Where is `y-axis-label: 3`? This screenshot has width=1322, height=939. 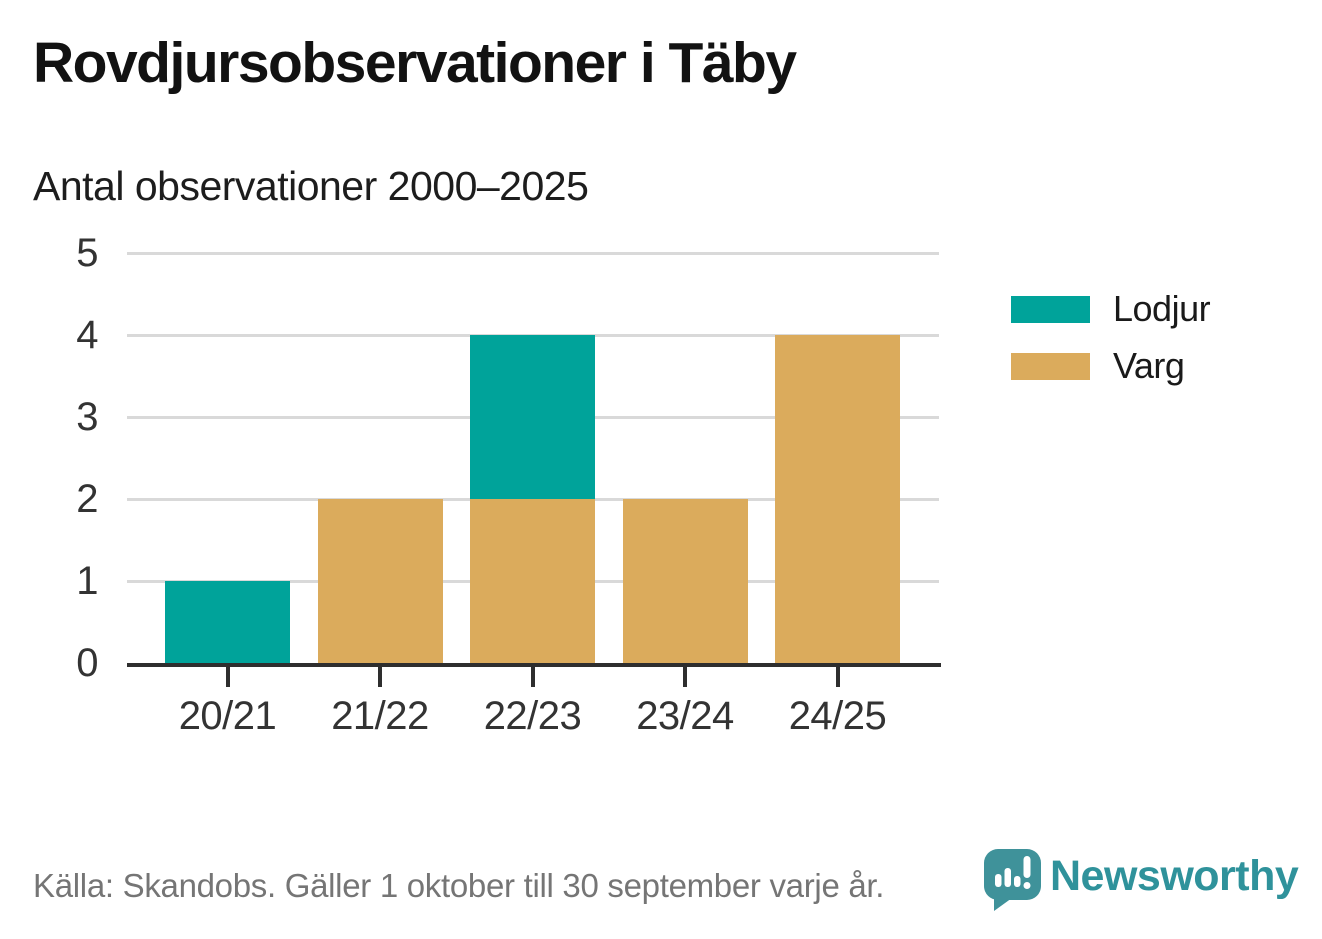
y-axis-label: 3 is located at coordinates (87, 417).